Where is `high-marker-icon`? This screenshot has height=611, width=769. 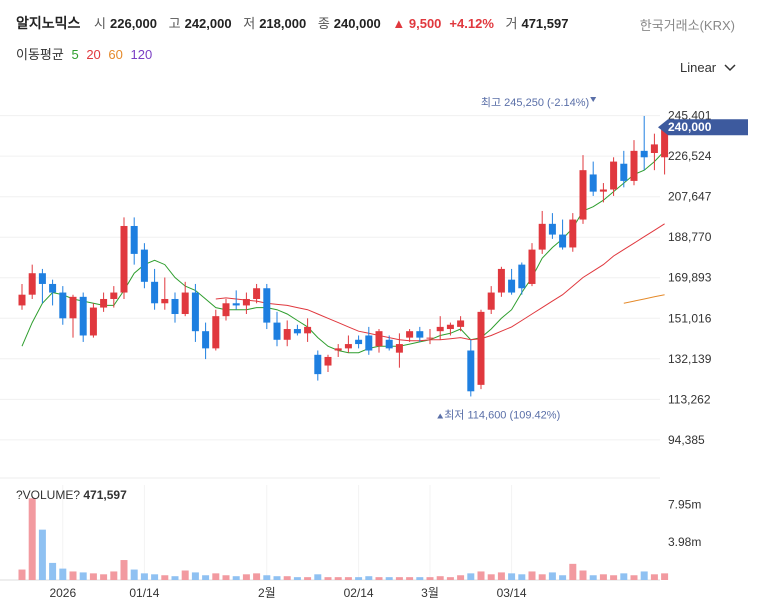 high-marker-icon is located at coordinates (593, 99).